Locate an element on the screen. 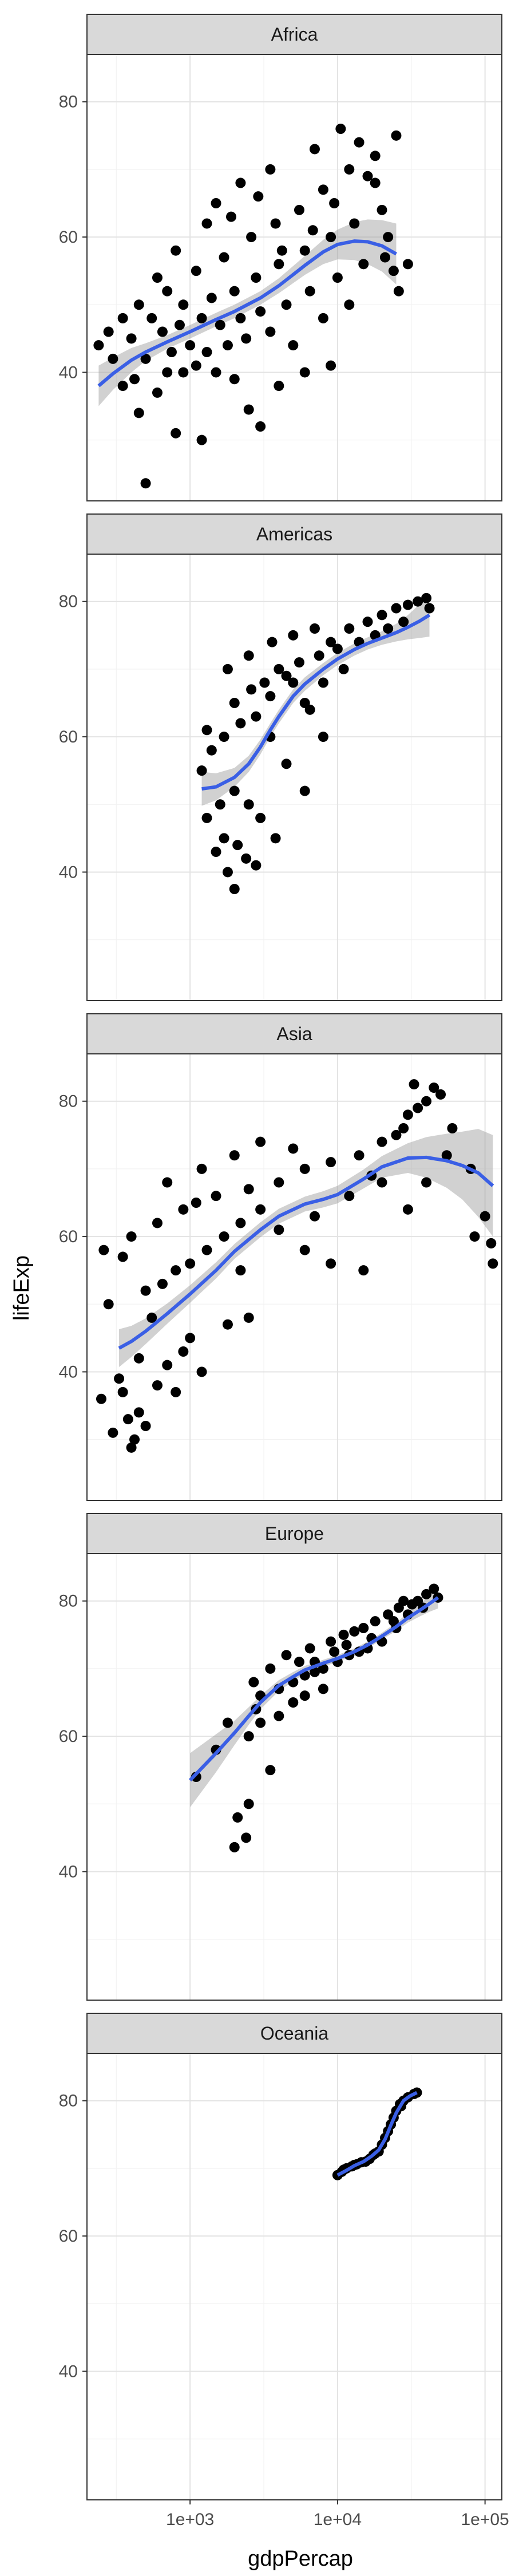  x-tick-label: 1e+04 is located at coordinates (338, 2519).